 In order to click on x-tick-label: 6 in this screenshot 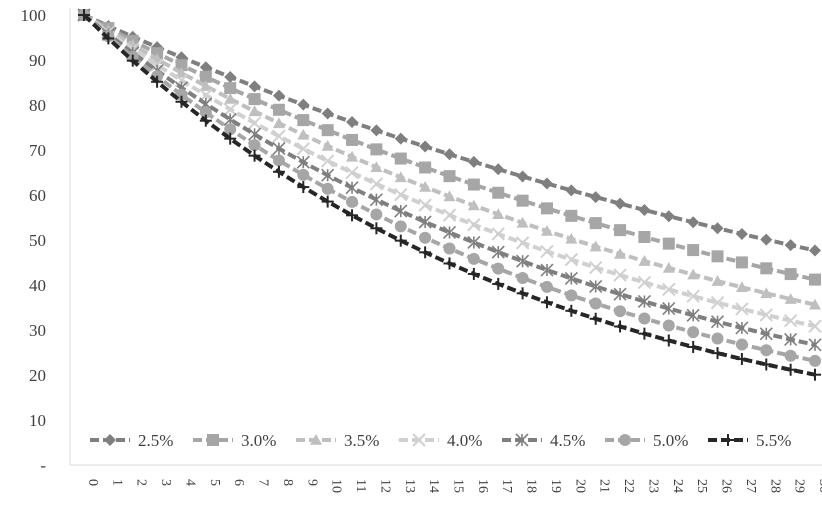, I will do `click(238, 482)`.